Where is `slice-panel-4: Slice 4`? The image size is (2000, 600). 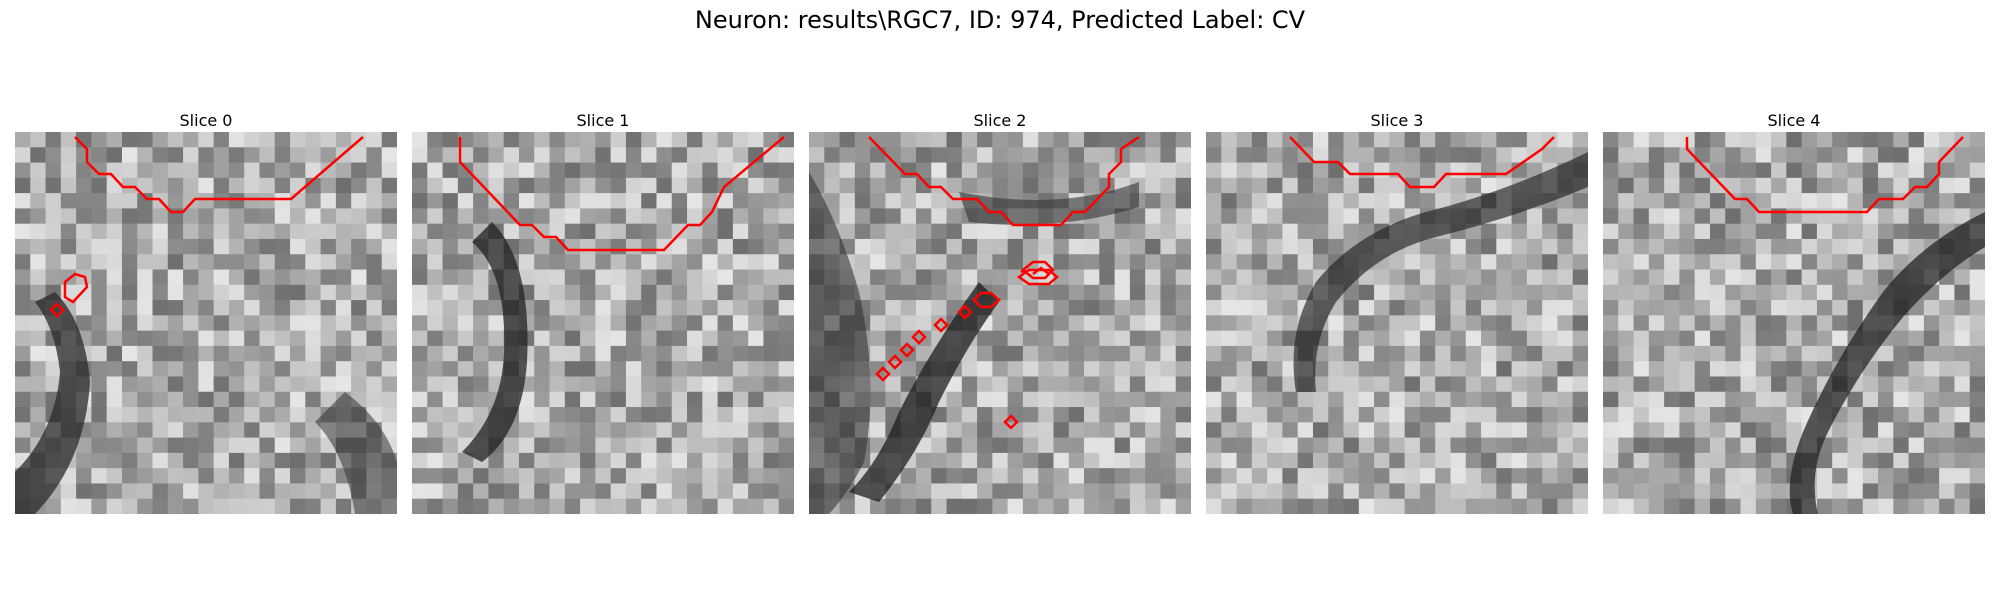 slice-panel-4: Slice 4 is located at coordinates (1794, 312).